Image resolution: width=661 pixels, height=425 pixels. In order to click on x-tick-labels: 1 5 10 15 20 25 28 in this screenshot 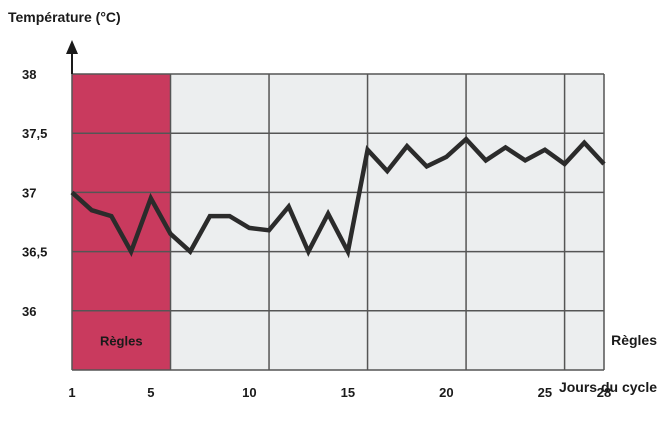, I will do `click(339, 392)`.